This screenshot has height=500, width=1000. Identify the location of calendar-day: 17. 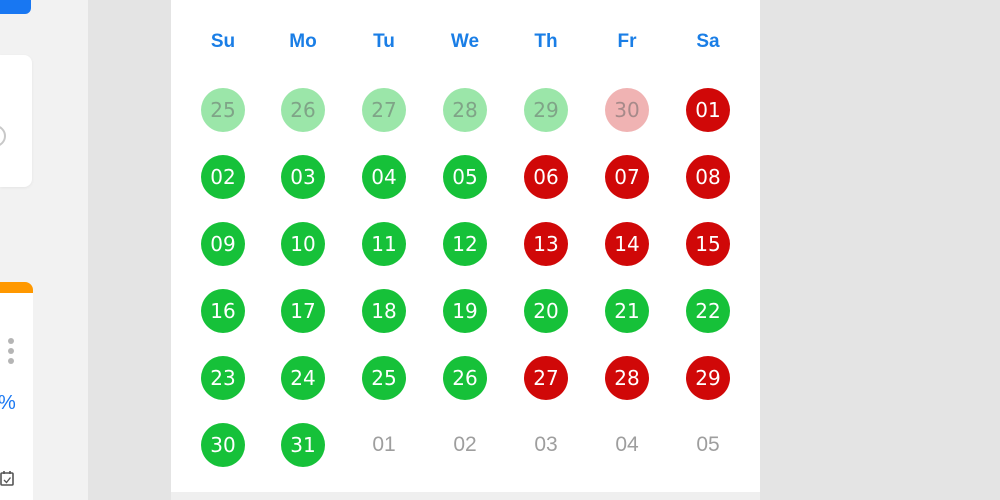
(303, 311).